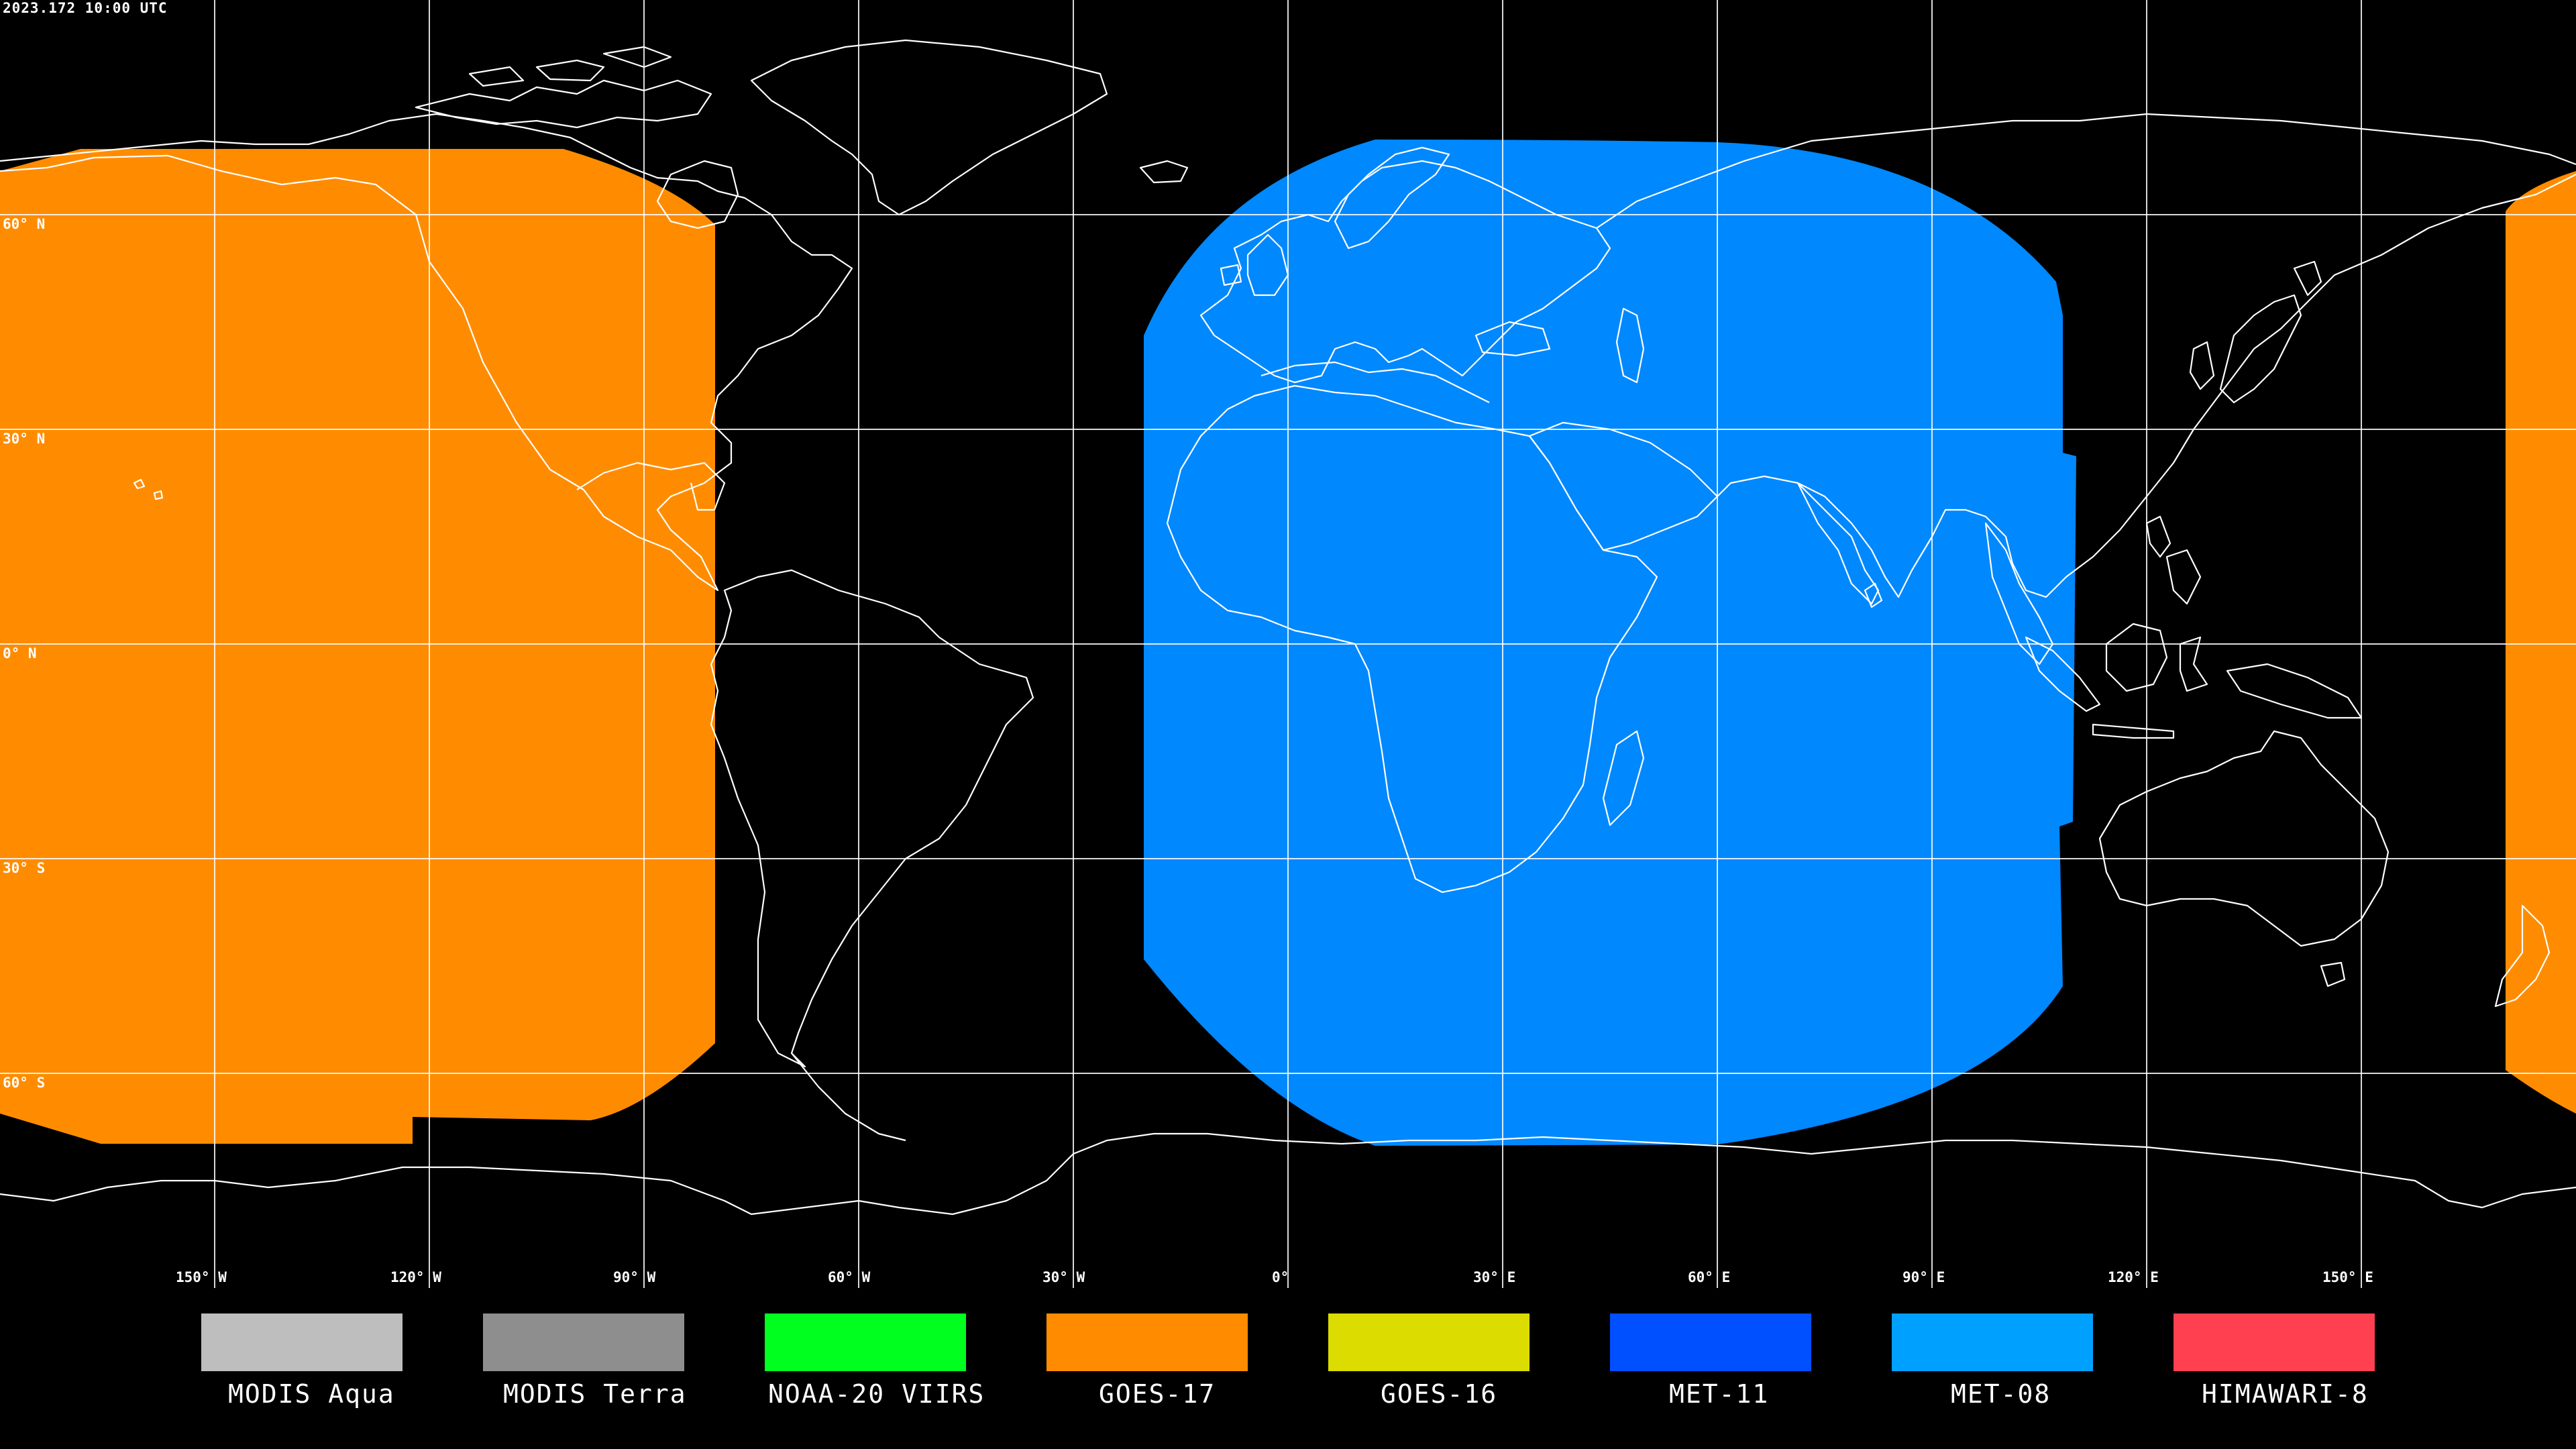  I want to click on coastline-india, so click(1838, 543).